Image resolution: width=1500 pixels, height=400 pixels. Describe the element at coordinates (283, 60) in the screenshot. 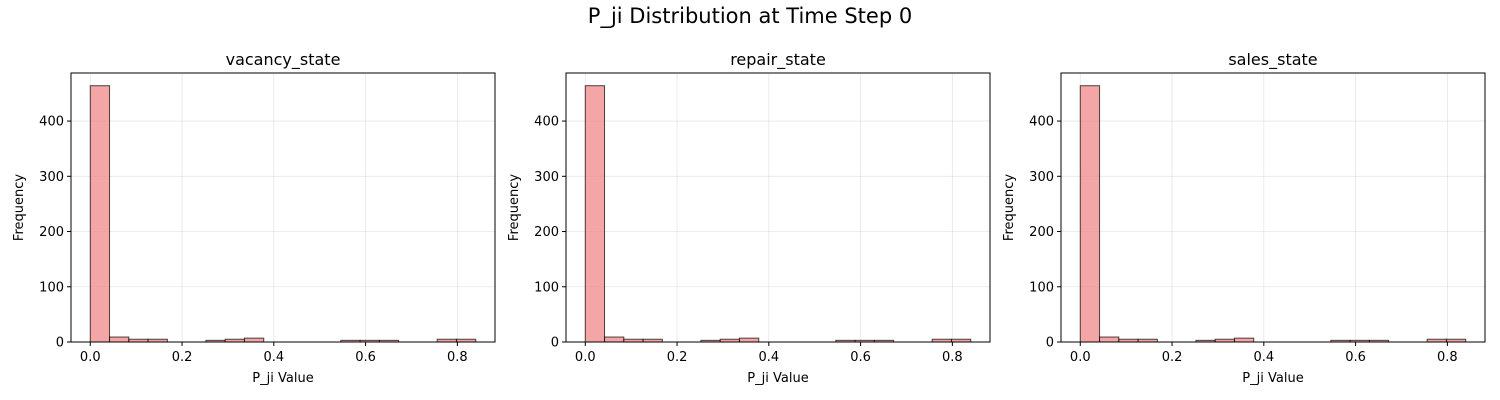

I see `panel-title: vacancy_state` at that location.